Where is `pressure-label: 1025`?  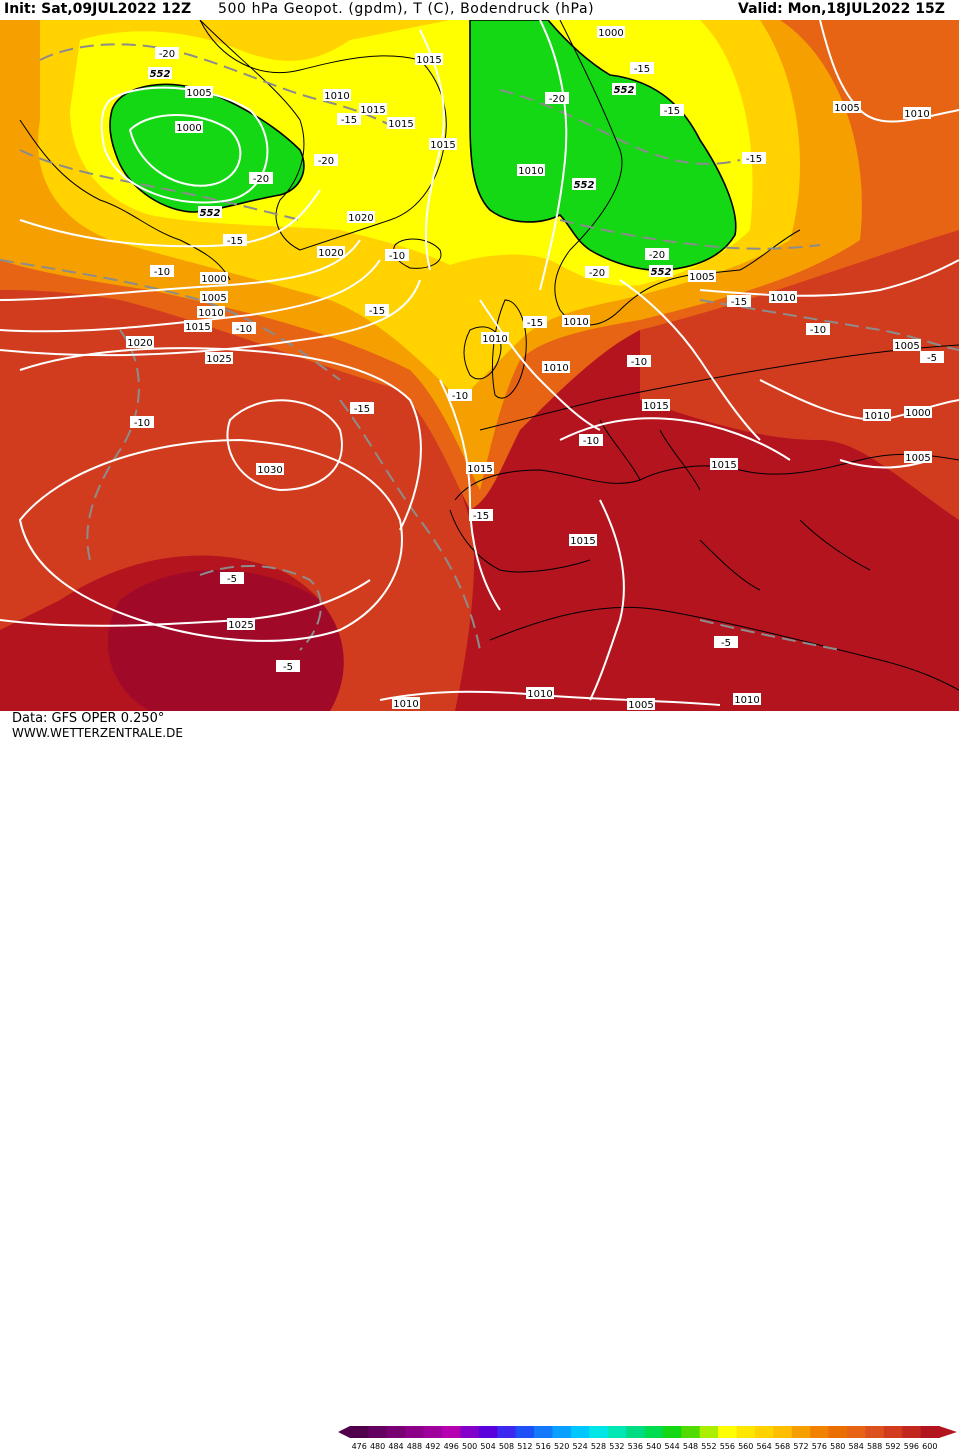 pressure-label: 1025 is located at coordinates (241, 624).